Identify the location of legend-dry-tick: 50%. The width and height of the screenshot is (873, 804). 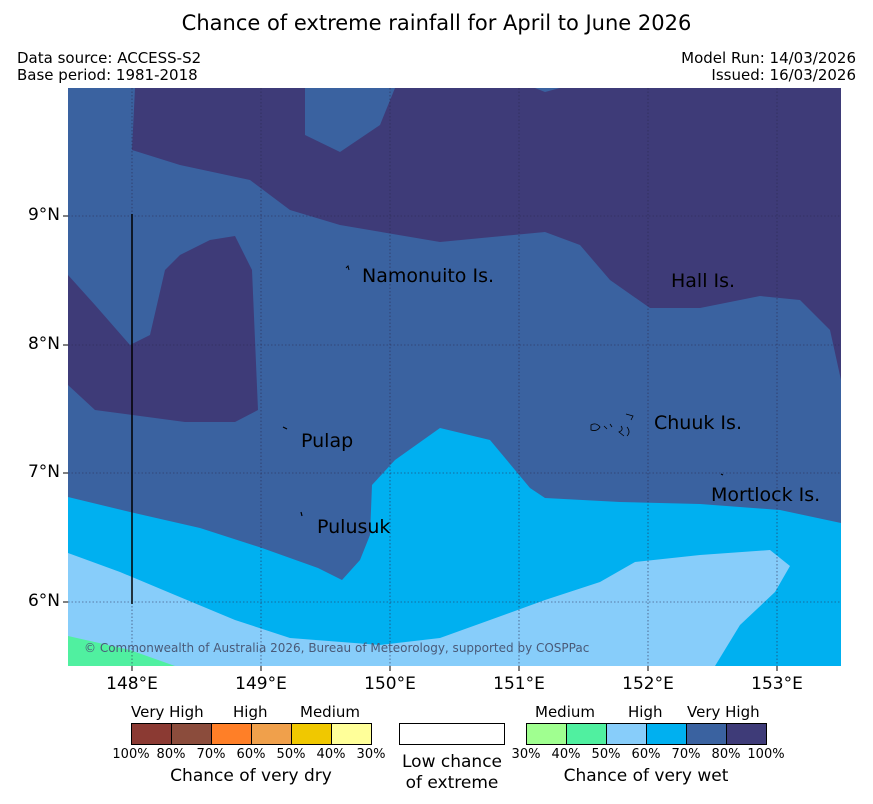
(291, 754).